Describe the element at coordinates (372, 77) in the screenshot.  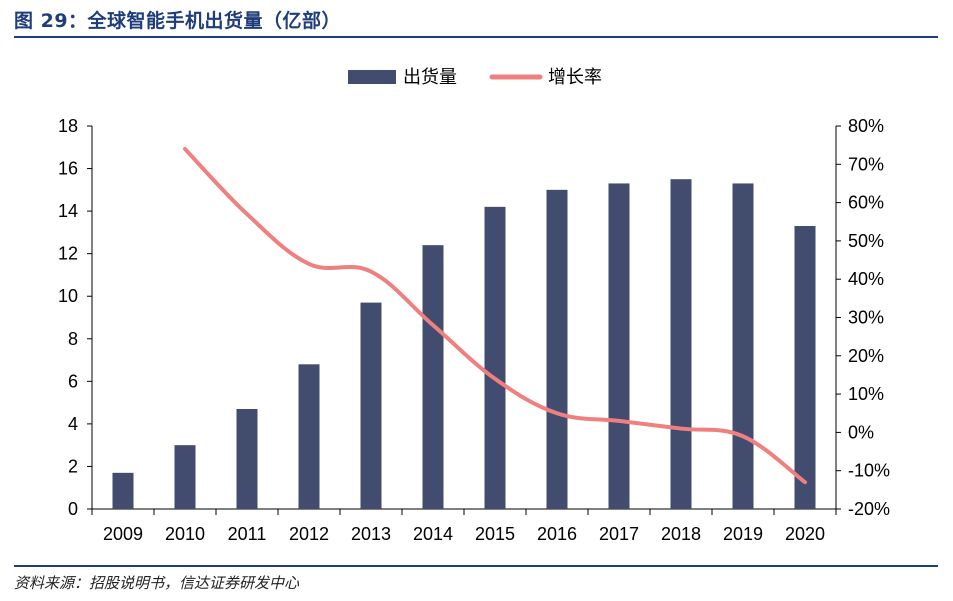
I see `legend-bar-swatch` at that location.